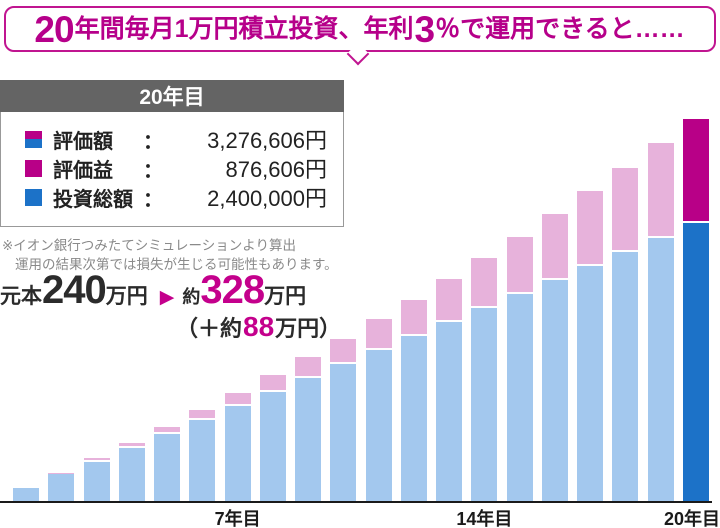  Describe the element at coordinates (176, 169) in the screenshot. I see `legend-row-gain: 評価益 ： 876,606円` at that location.